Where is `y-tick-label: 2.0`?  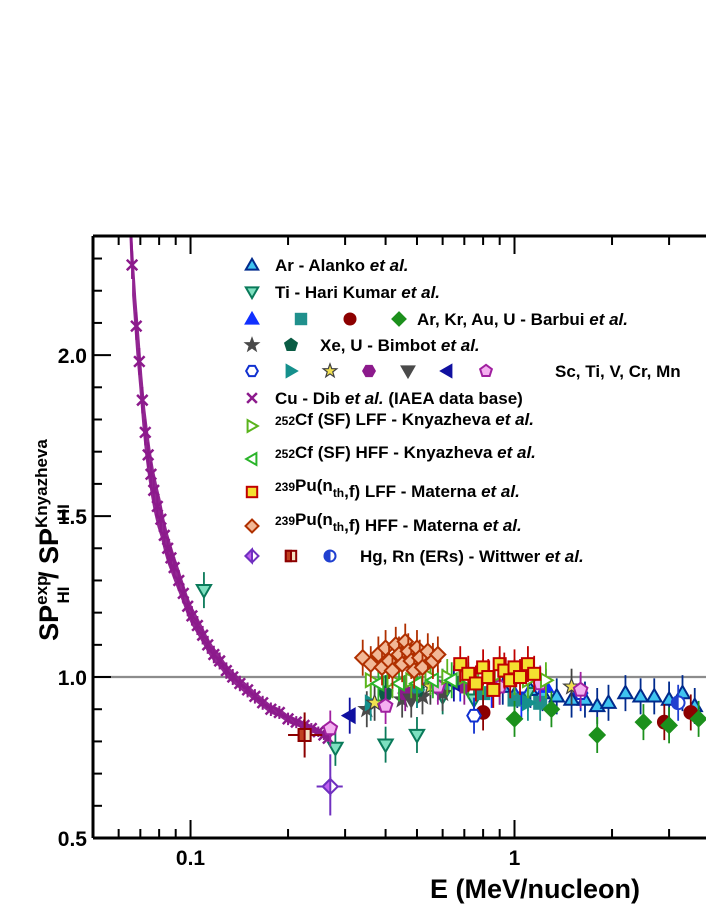
y-tick-label: 2.0 is located at coordinates (72, 356).